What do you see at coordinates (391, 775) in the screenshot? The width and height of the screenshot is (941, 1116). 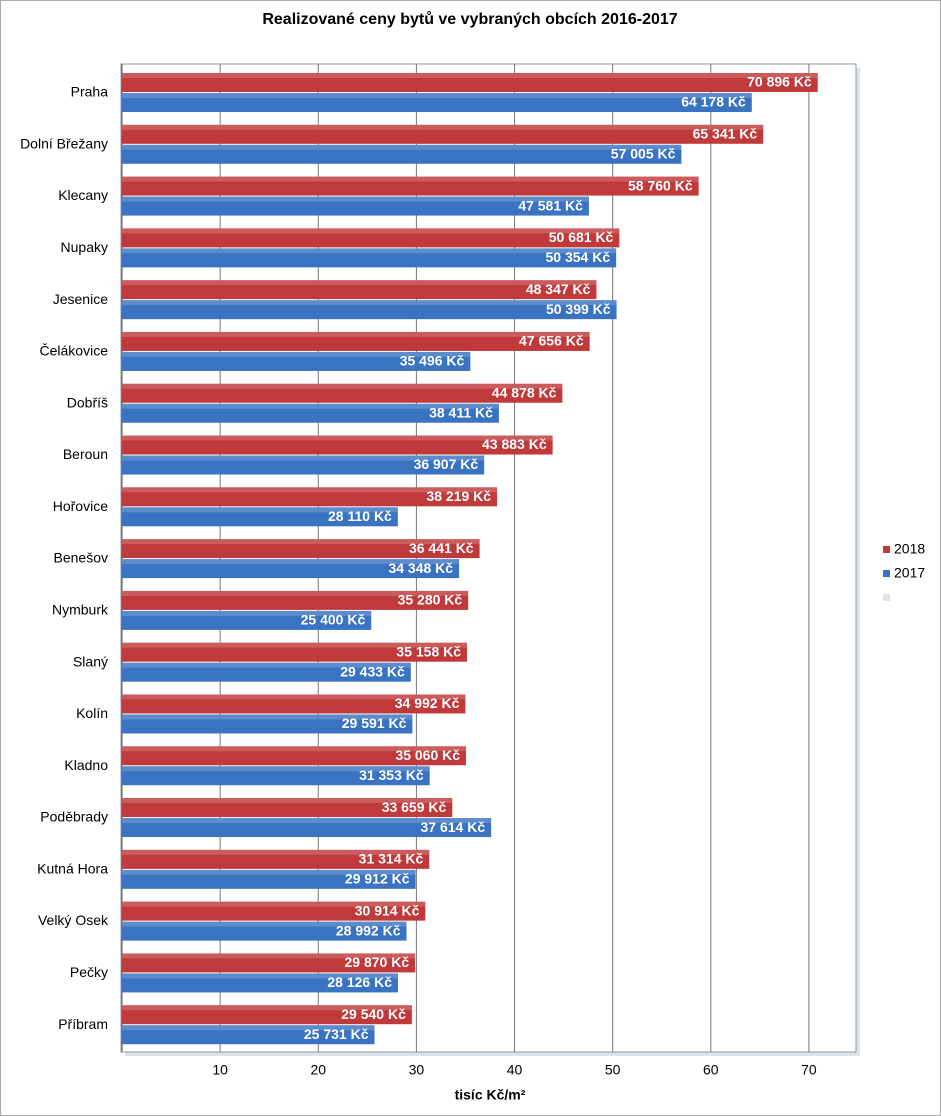 I see `value-label: 31 353 Kč` at bounding box center [391, 775].